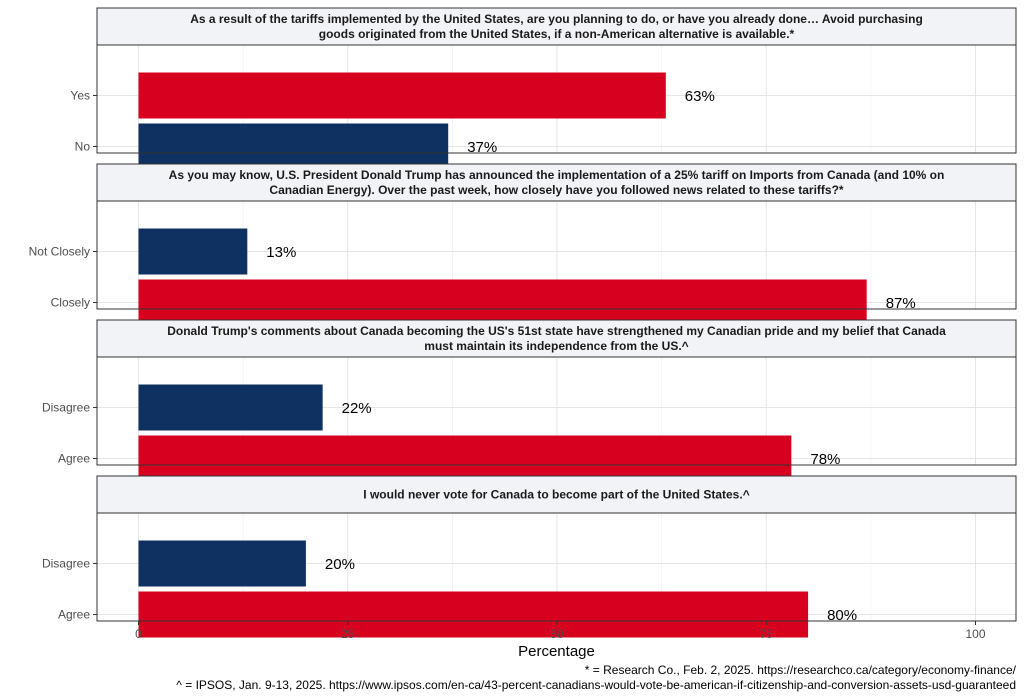 This screenshot has height=700, width=1024. What do you see at coordinates (825, 459) in the screenshot?
I see `data-label: 78%` at bounding box center [825, 459].